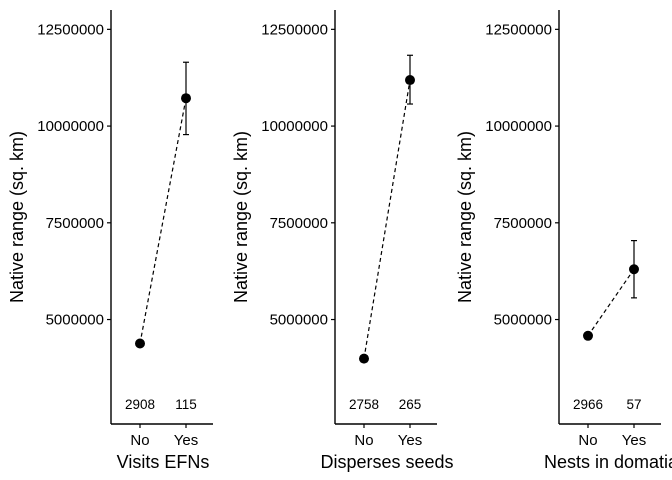  What do you see at coordinates (410, 404) in the screenshot?
I see `sample-size-label: 265` at bounding box center [410, 404].